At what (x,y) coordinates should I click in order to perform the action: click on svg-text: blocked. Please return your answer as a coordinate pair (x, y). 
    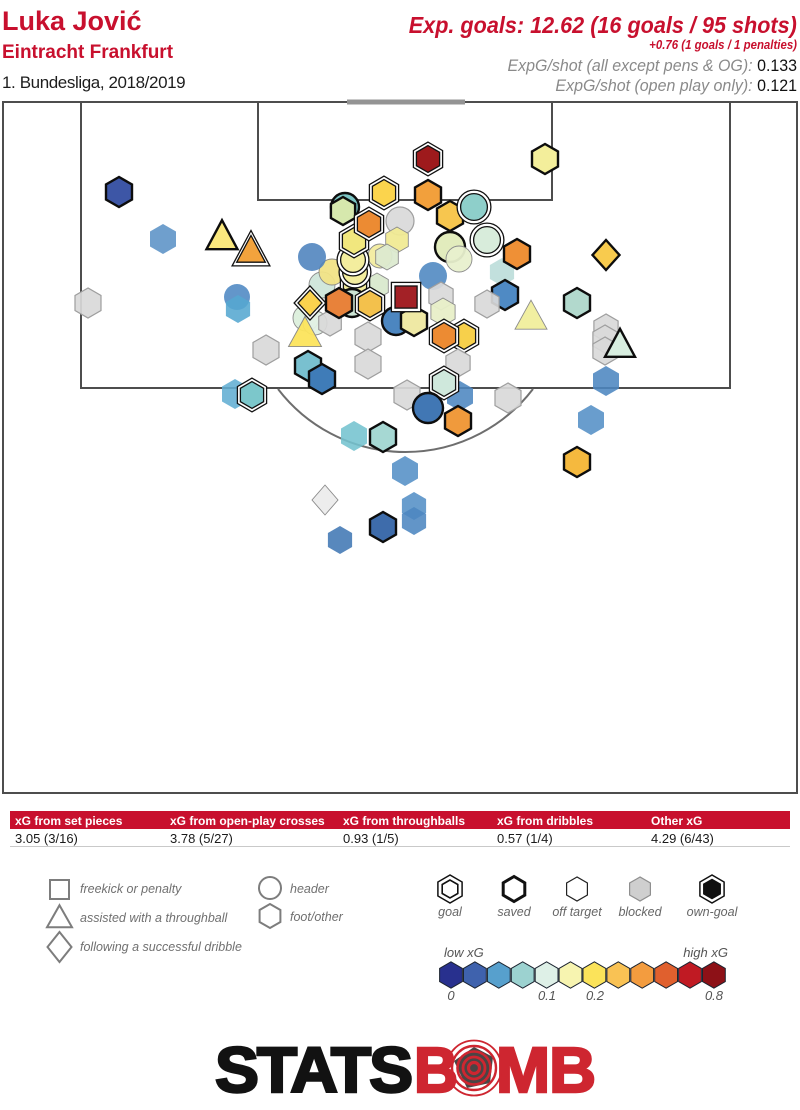
    Looking at the image, I should click on (640, 912).